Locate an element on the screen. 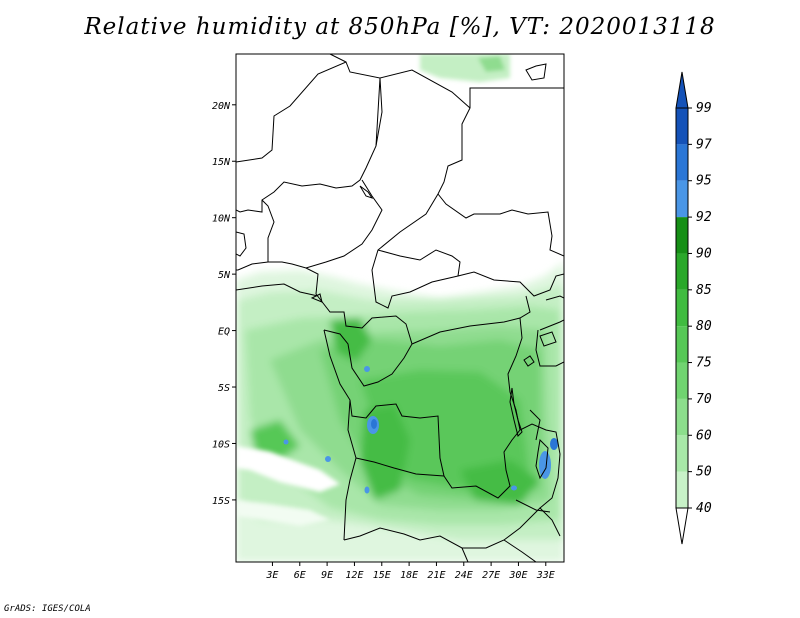  colorbar-label: 92 is located at coordinates (704, 217).